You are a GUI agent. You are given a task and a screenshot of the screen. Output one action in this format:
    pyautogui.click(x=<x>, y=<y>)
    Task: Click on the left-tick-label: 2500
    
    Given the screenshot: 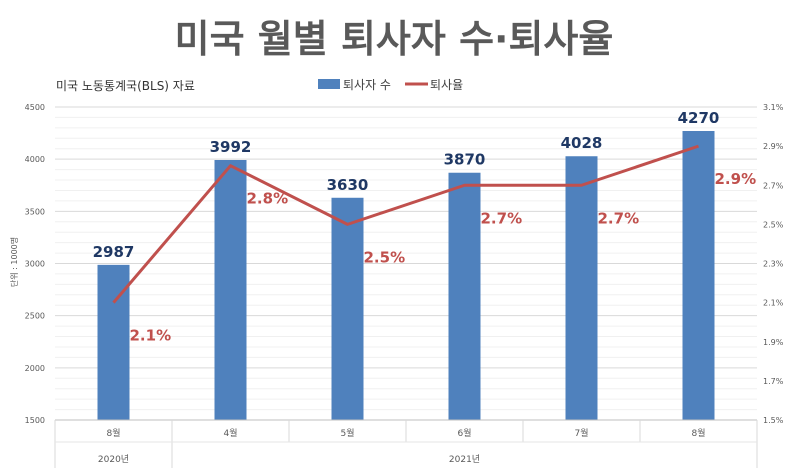 What is the action you would take?
    pyautogui.click(x=35, y=316)
    